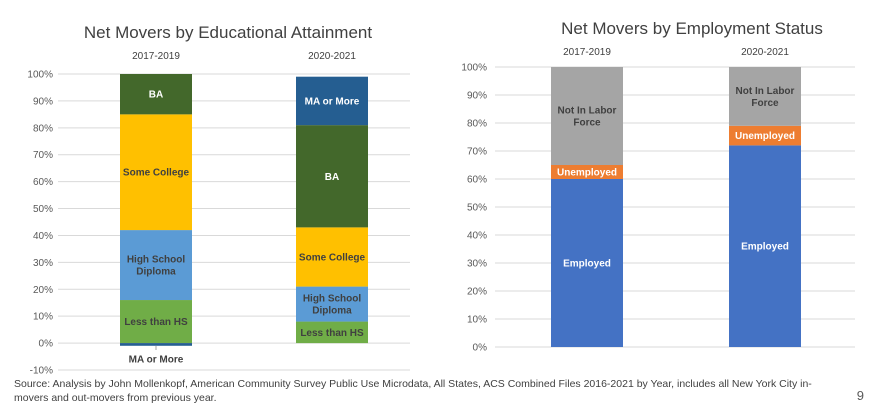 Image resolution: width=888 pixels, height=414 pixels. I want to click on page-number: 9, so click(860, 395).